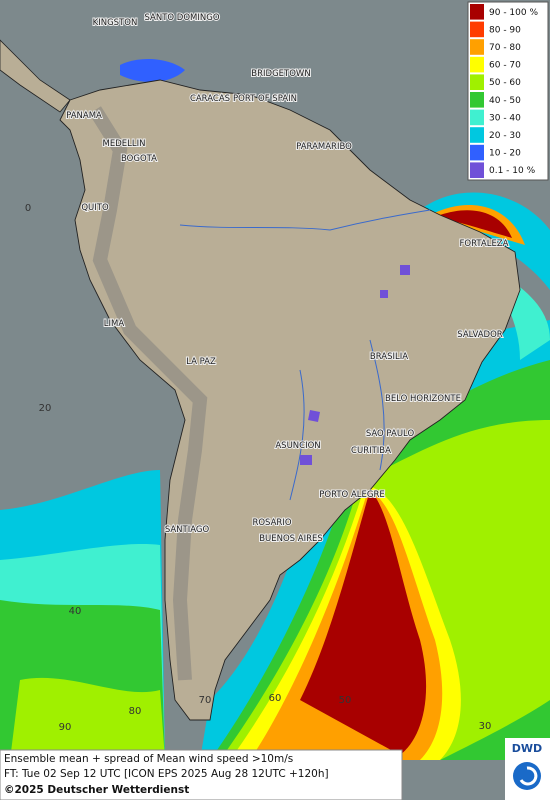  What do you see at coordinates (527, 748) in the screenshot?
I see `logo: DWD` at bounding box center [527, 748].